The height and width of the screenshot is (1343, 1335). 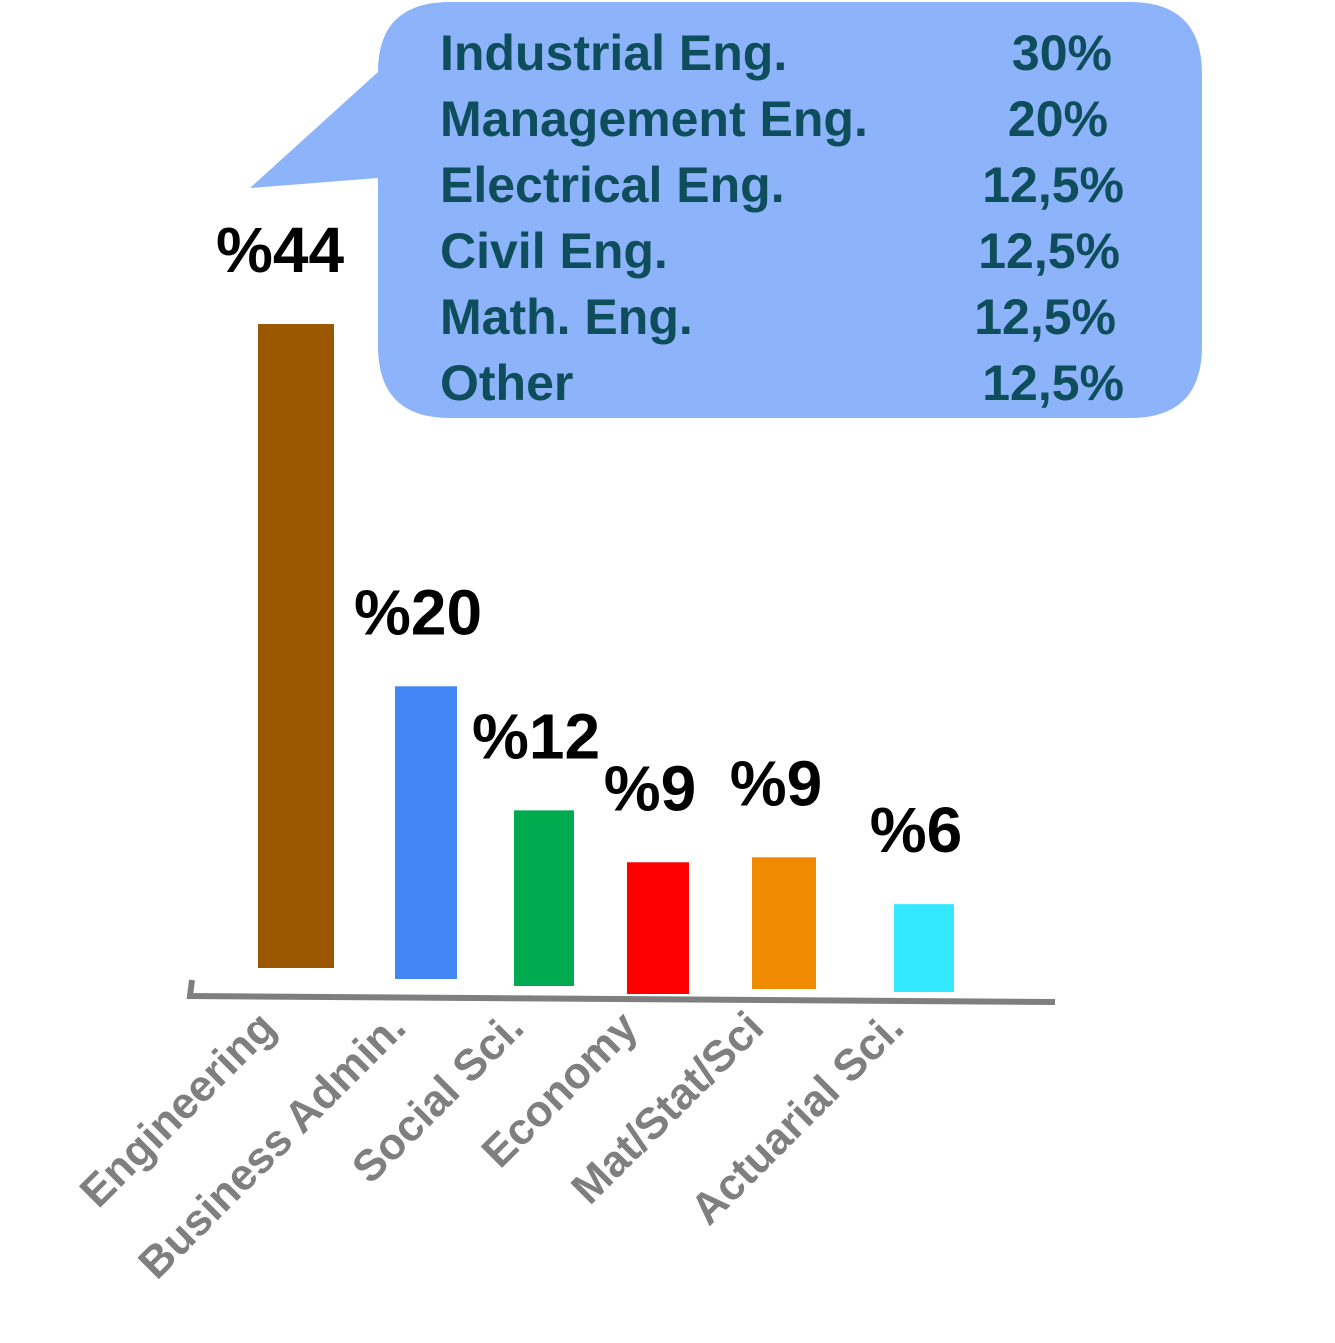 What do you see at coordinates (1053, 185) in the screenshot?
I see `callout-value-2: 12,5%` at bounding box center [1053, 185].